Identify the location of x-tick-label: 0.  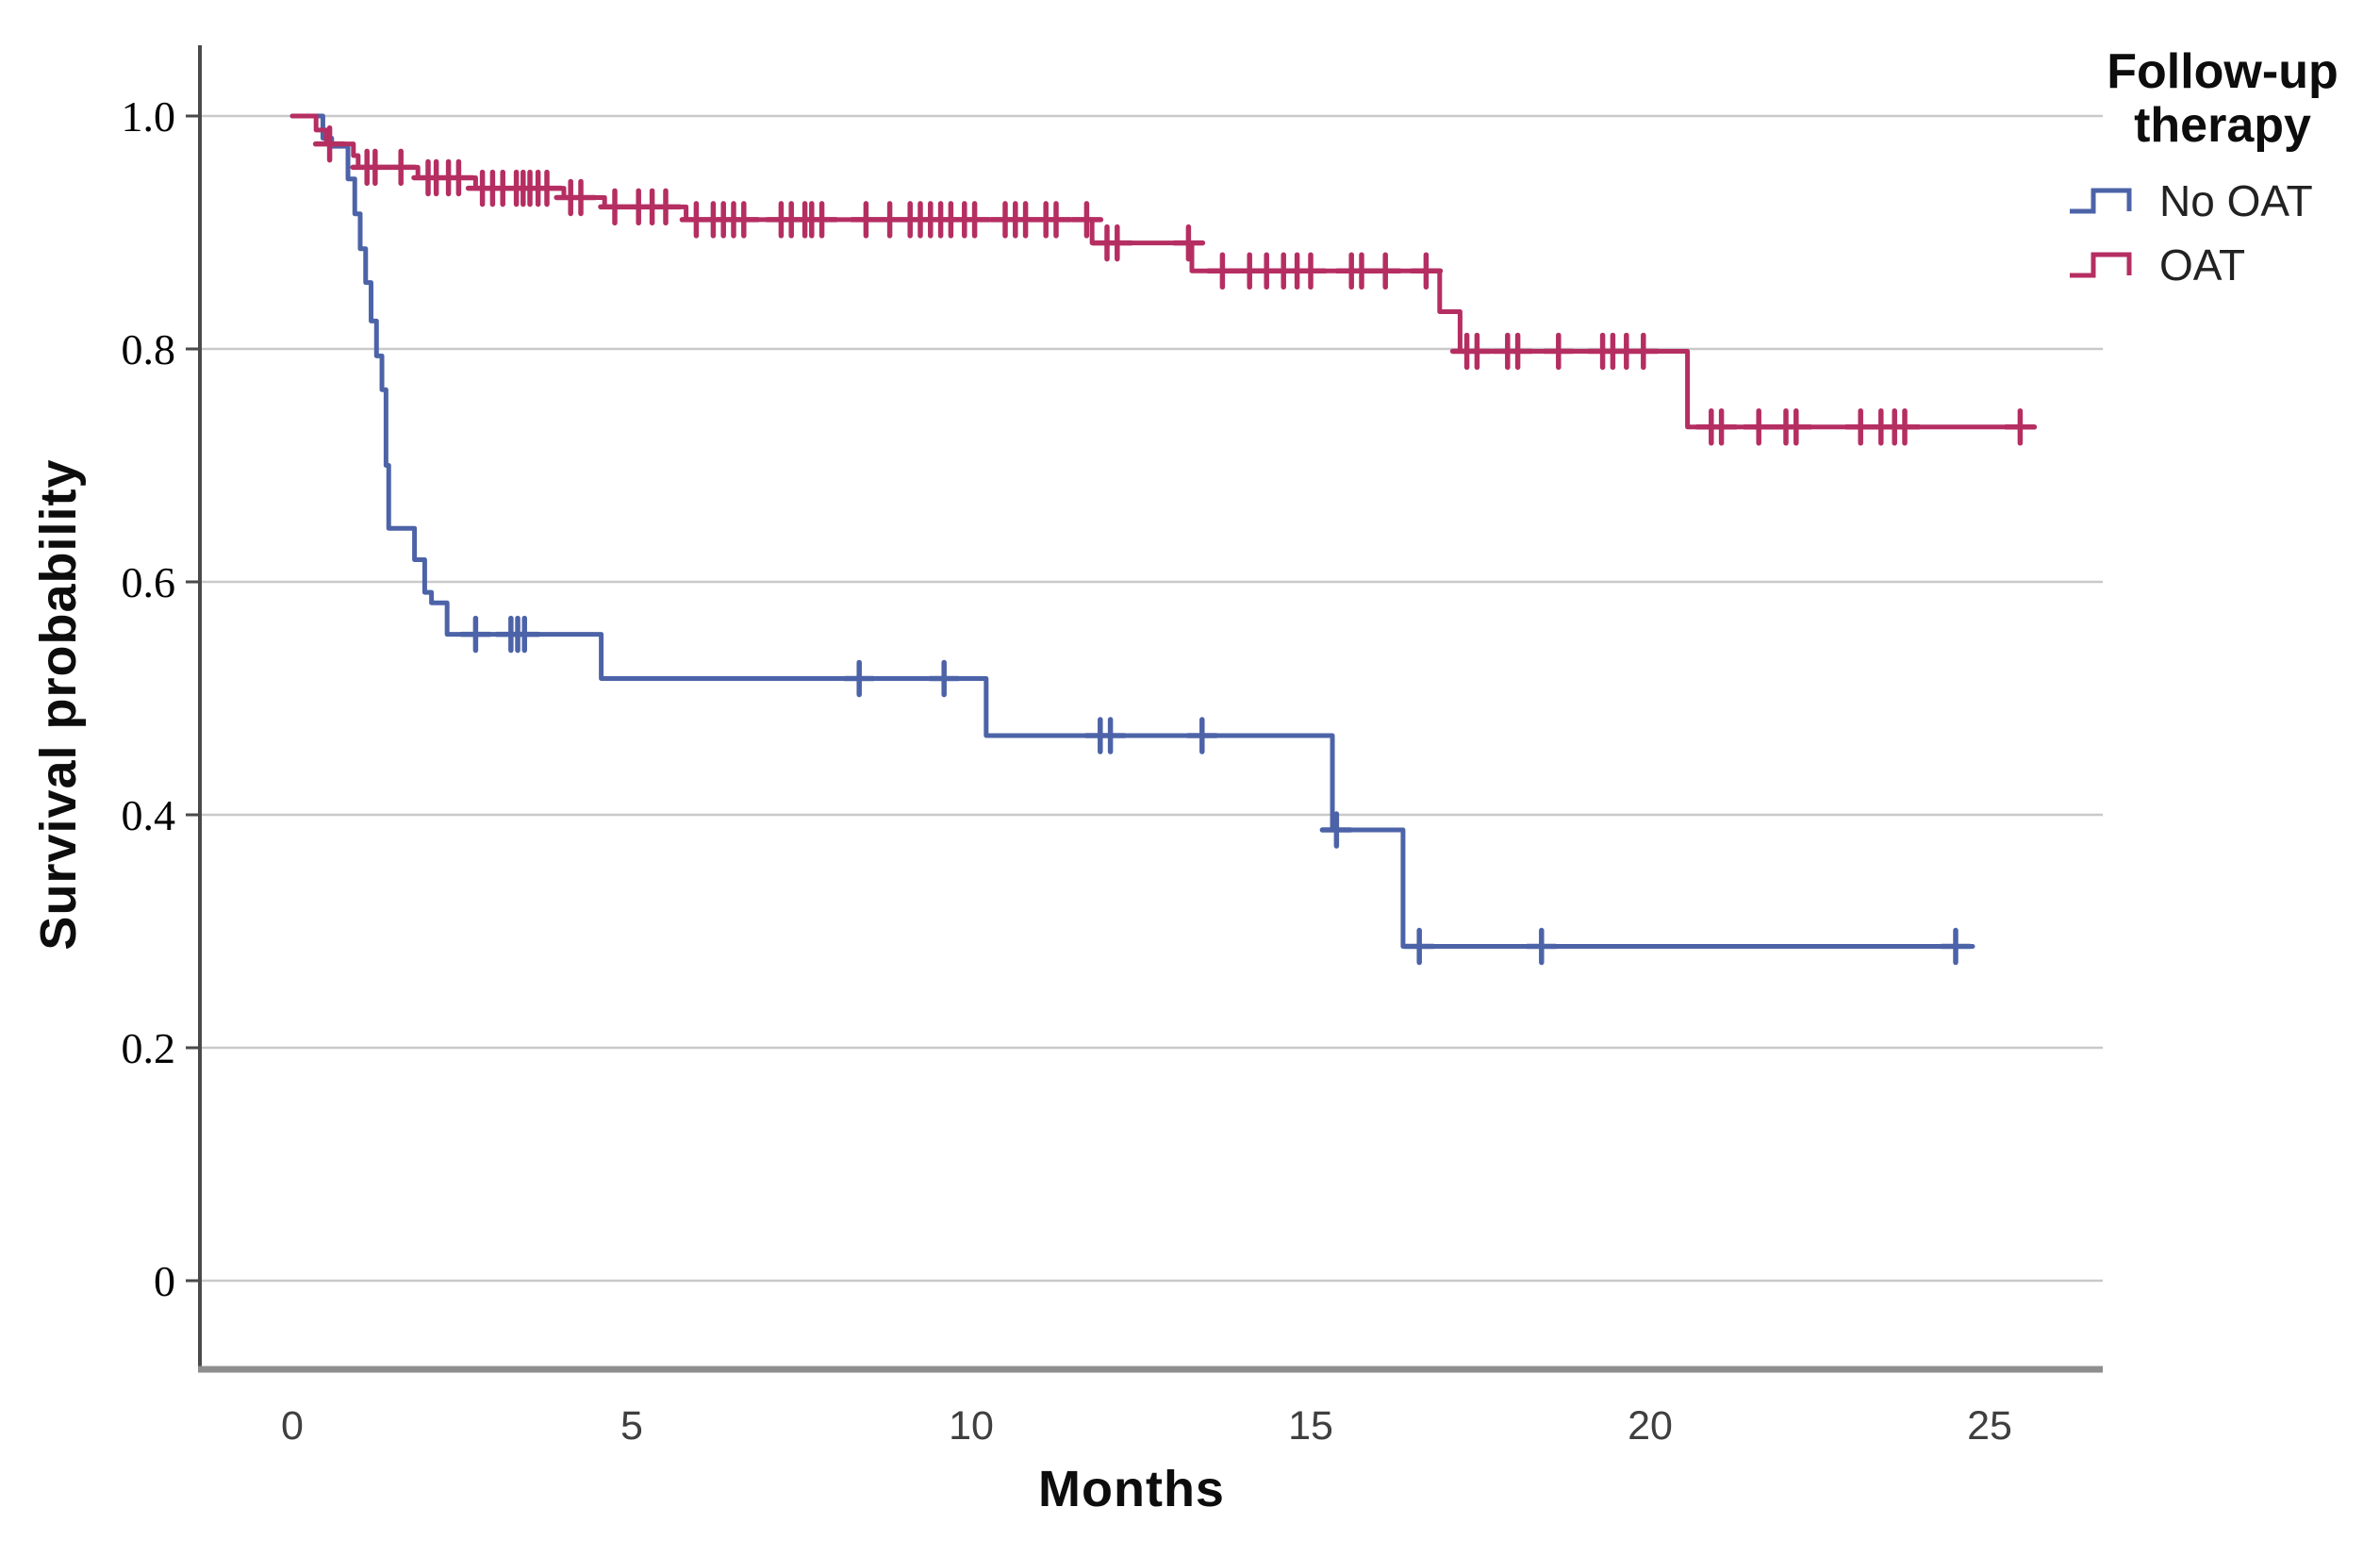
(292, 1426).